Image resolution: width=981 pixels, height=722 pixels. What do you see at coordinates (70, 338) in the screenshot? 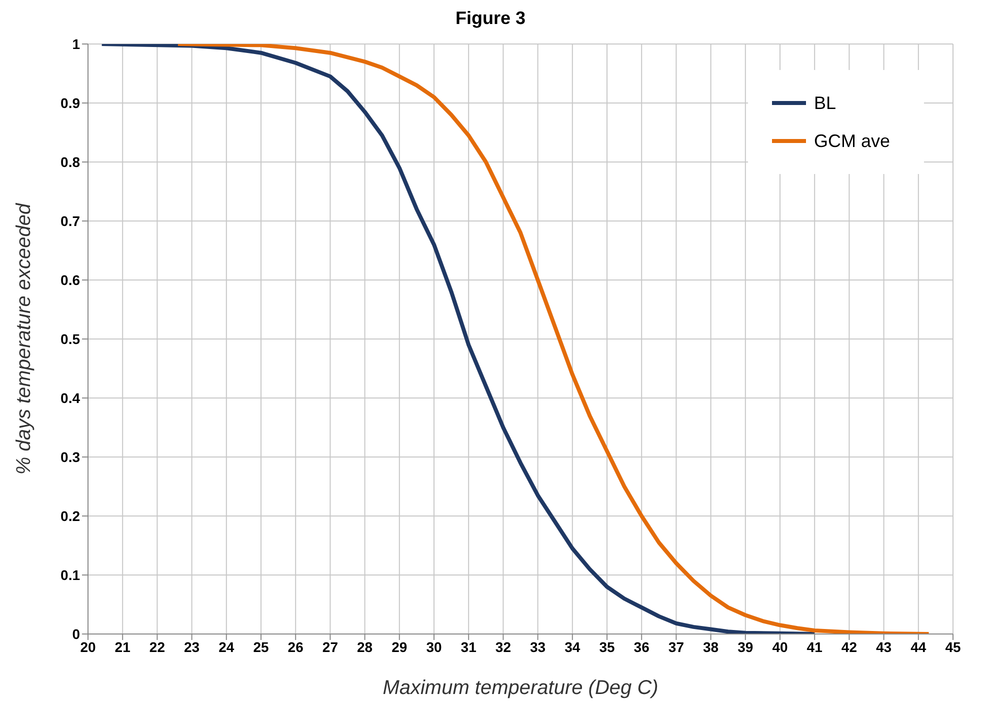
I see `y-tick-label: 0.5` at bounding box center [70, 338].